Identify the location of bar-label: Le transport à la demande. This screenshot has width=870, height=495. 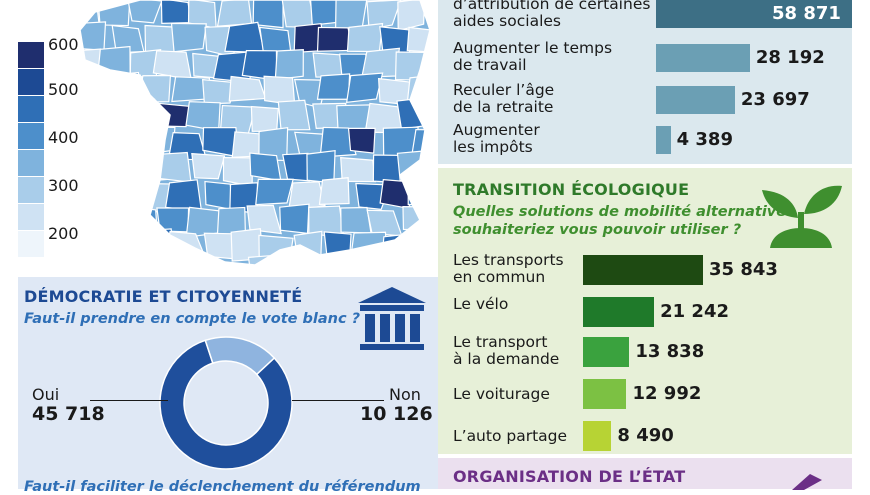
(506, 351).